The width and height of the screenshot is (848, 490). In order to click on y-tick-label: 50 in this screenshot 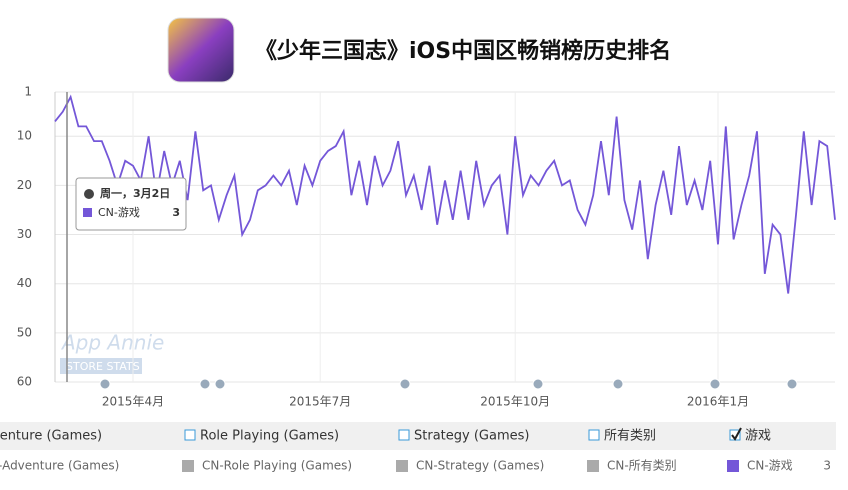, I will do `click(24, 332)`.